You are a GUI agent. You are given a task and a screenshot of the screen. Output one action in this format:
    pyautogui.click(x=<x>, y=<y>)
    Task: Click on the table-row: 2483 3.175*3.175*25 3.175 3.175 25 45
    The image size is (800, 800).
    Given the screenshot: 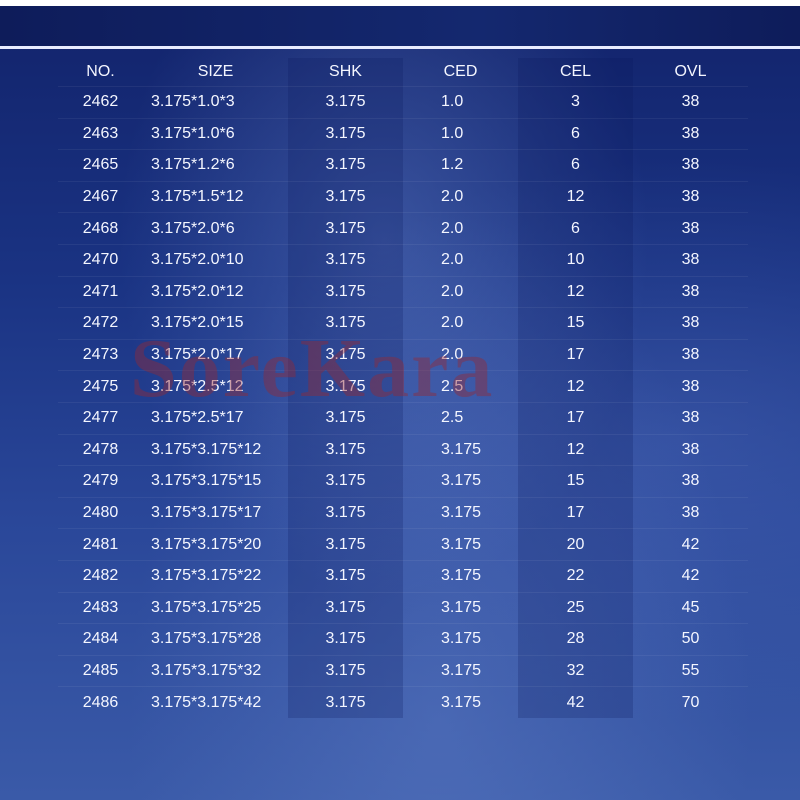 What is the action you would take?
    pyautogui.click(x=403, y=607)
    